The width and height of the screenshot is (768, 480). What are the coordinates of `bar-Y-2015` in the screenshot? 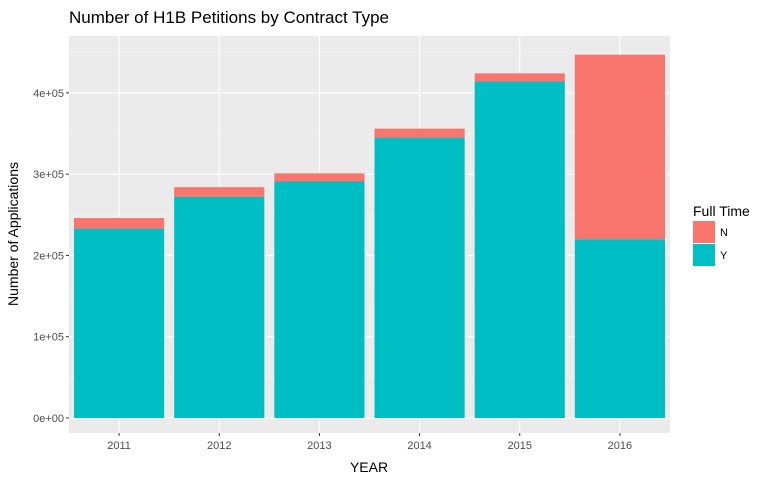 It's located at (519, 249).